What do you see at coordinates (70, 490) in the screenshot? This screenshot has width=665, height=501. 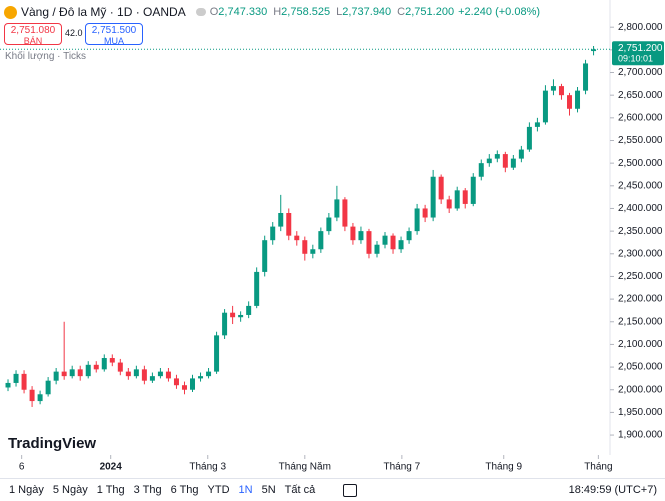 I see `range-button: 5 Ngày` at bounding box center [70, 490].